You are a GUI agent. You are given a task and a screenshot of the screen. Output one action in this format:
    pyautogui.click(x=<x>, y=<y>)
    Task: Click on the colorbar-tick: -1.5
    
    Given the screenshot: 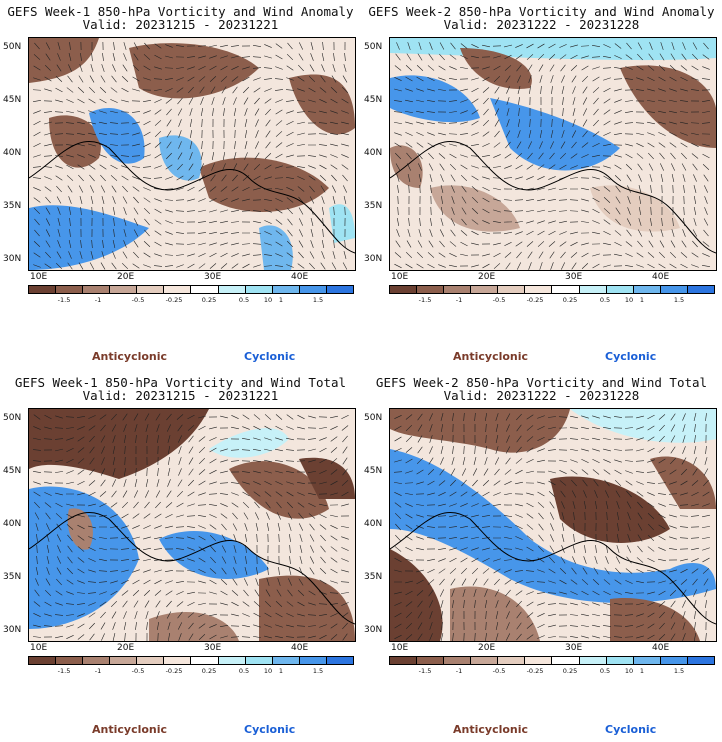 What is the action you would take?
    pyautogui.click(x=64, y=300)
    